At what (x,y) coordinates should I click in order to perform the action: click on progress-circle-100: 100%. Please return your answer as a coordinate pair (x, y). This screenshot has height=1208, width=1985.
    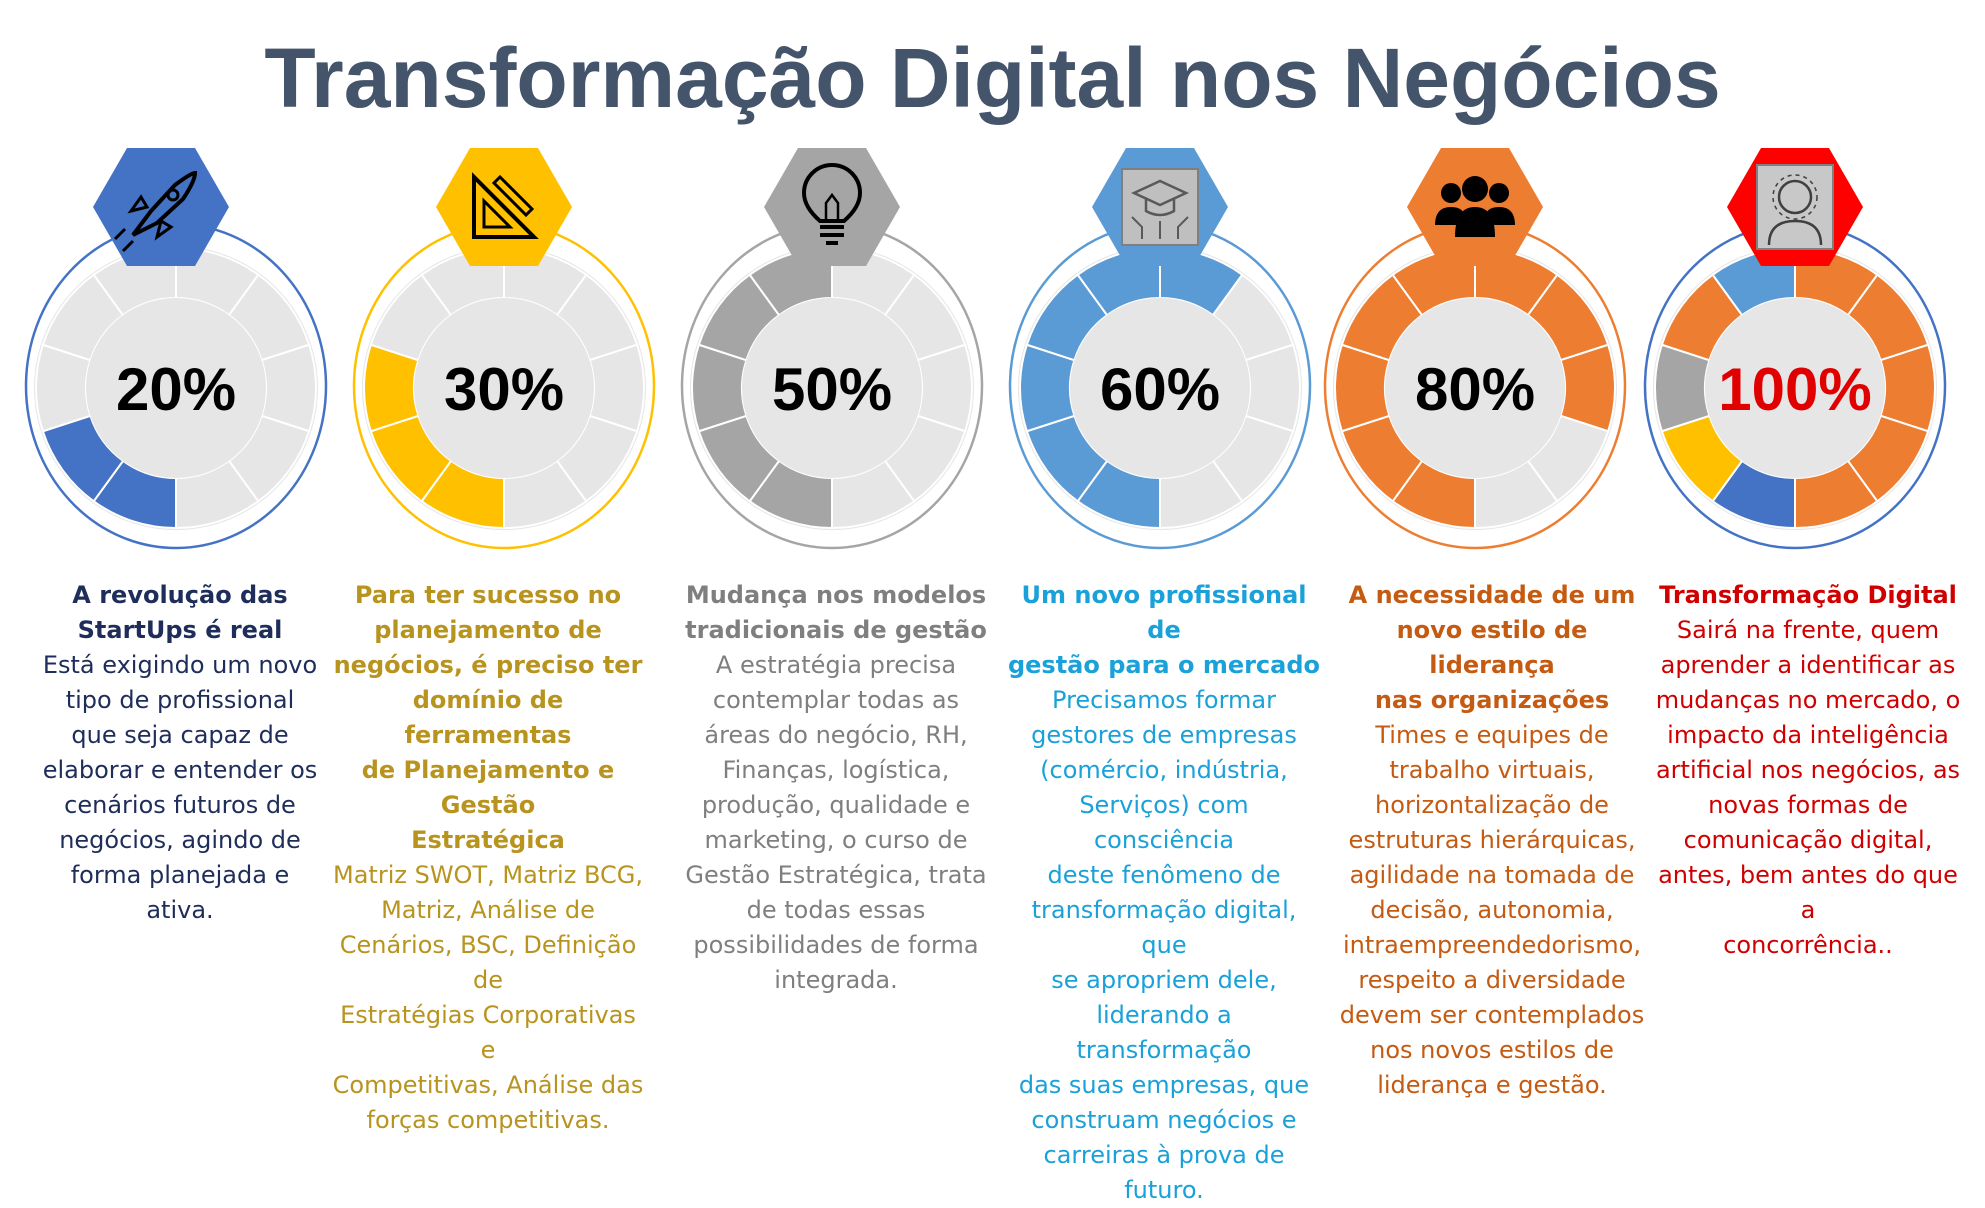
    Looking at the image, I should click on (1795, 349).